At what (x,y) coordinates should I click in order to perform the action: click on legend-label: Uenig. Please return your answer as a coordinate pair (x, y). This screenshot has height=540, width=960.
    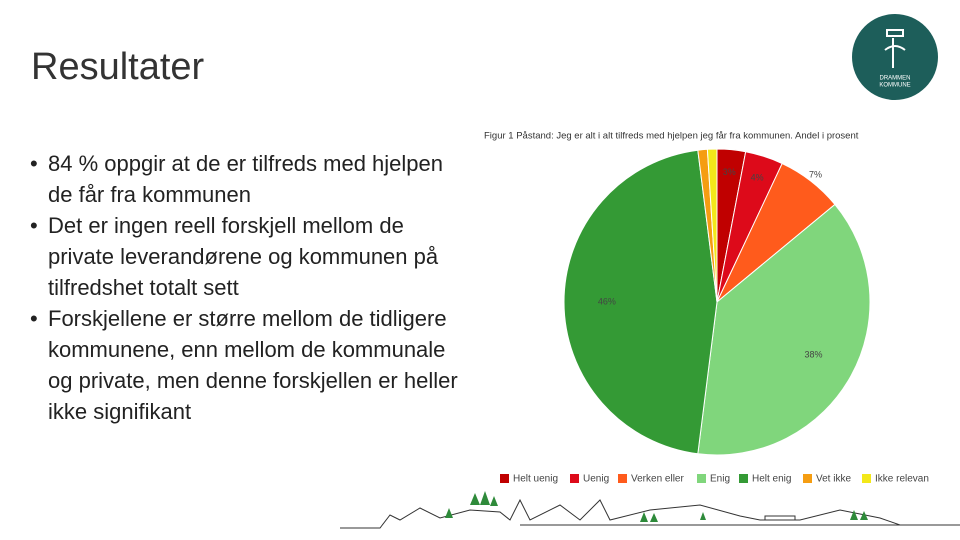
    Looking at the image, I should click on (596, 479).